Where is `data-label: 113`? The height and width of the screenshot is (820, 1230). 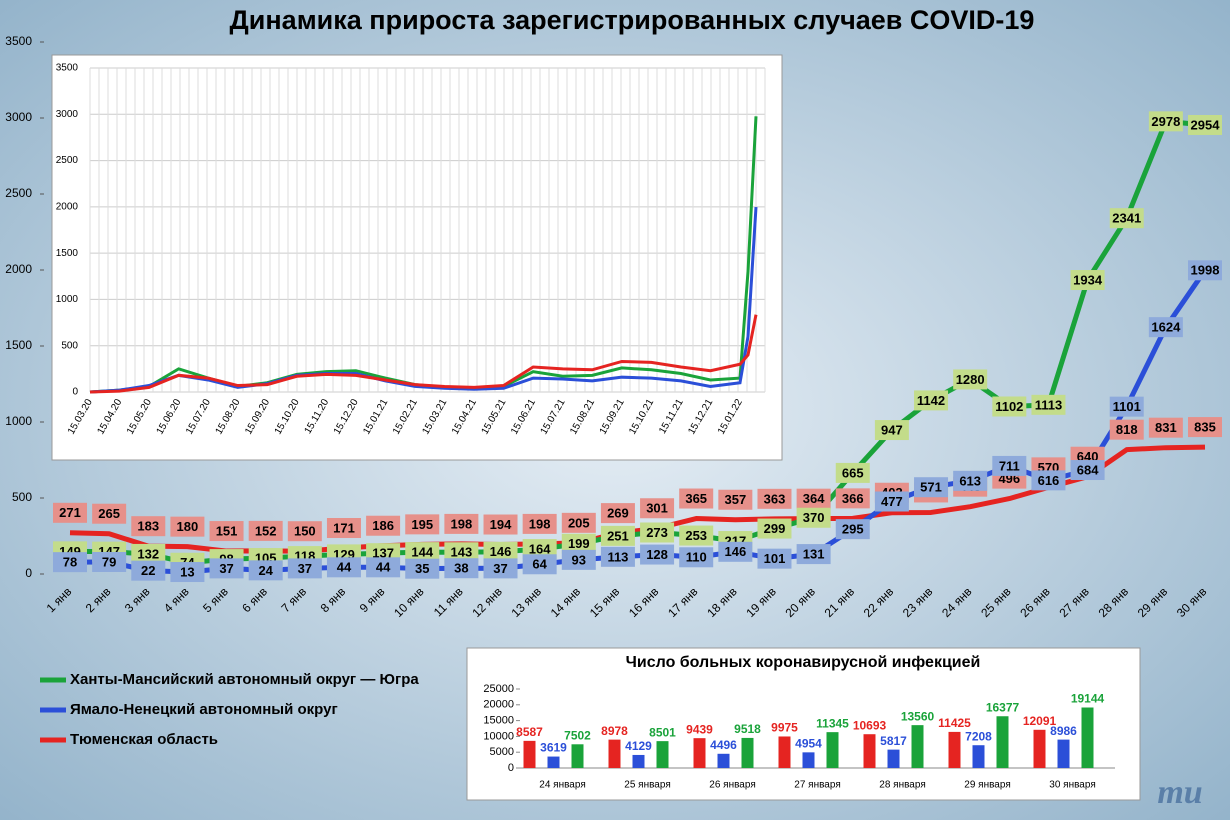
data-label: 113 is located at coordinates (617, 556).